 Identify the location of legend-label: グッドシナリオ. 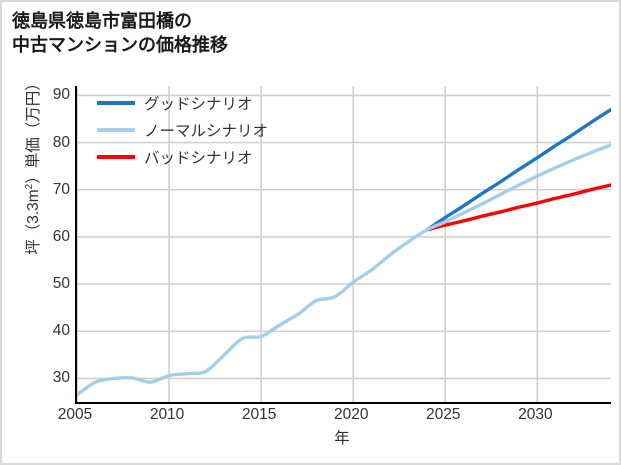
(198, 104).